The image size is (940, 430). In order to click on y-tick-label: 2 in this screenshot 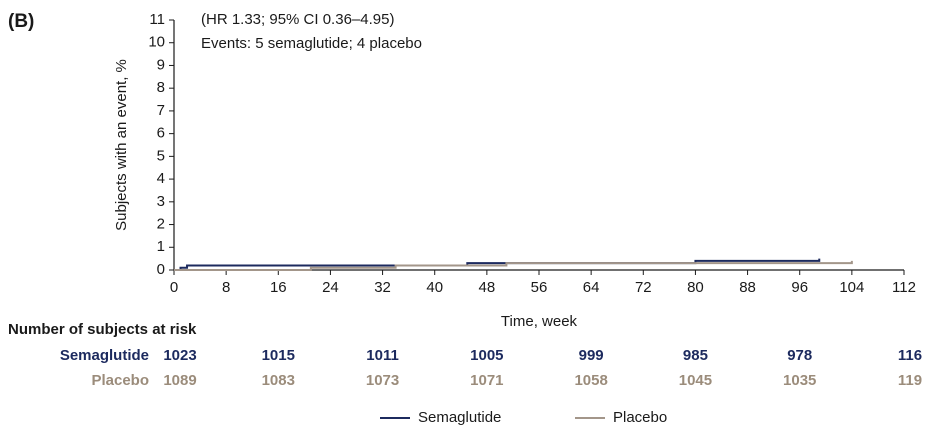, I will do `click(161, 224)`.